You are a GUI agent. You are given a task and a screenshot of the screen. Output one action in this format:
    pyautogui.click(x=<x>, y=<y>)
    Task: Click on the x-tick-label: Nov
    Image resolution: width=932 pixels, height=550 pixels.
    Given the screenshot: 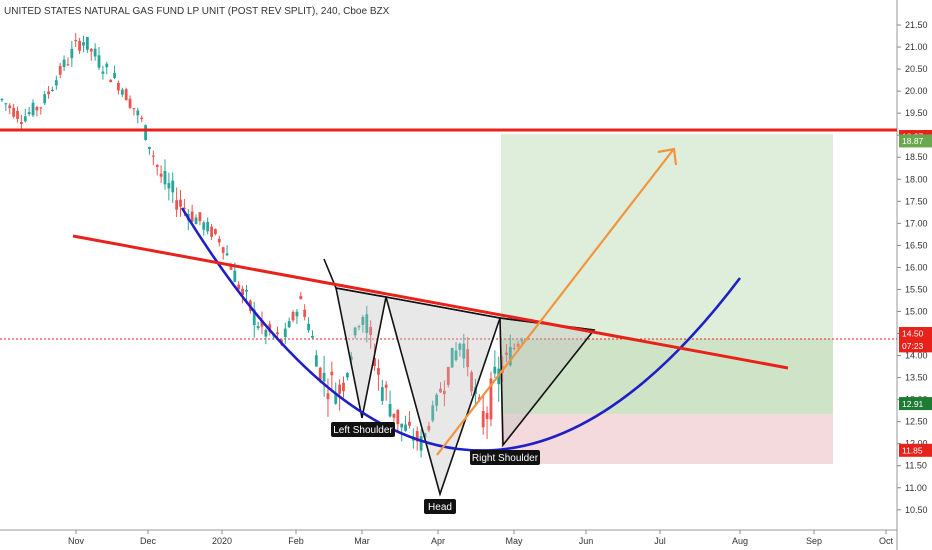 What is the action you would take?
    pyautogui.click(x=76, y=541)
    